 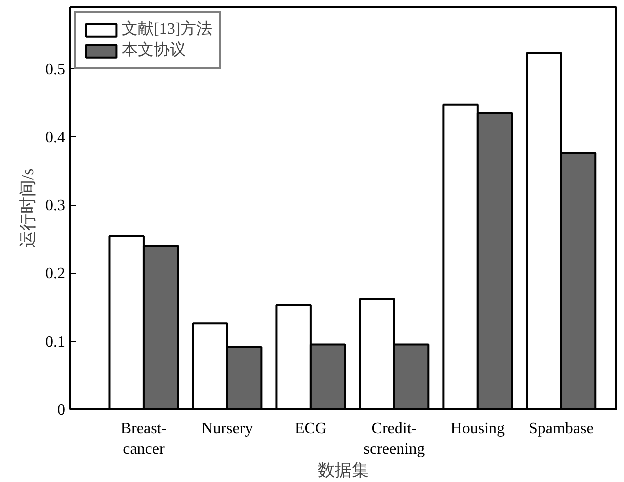 What do you see at coordinates (154, 50) in the screenshot?
I see `legend-label: 本文协议` at bounding box center [154, 50].